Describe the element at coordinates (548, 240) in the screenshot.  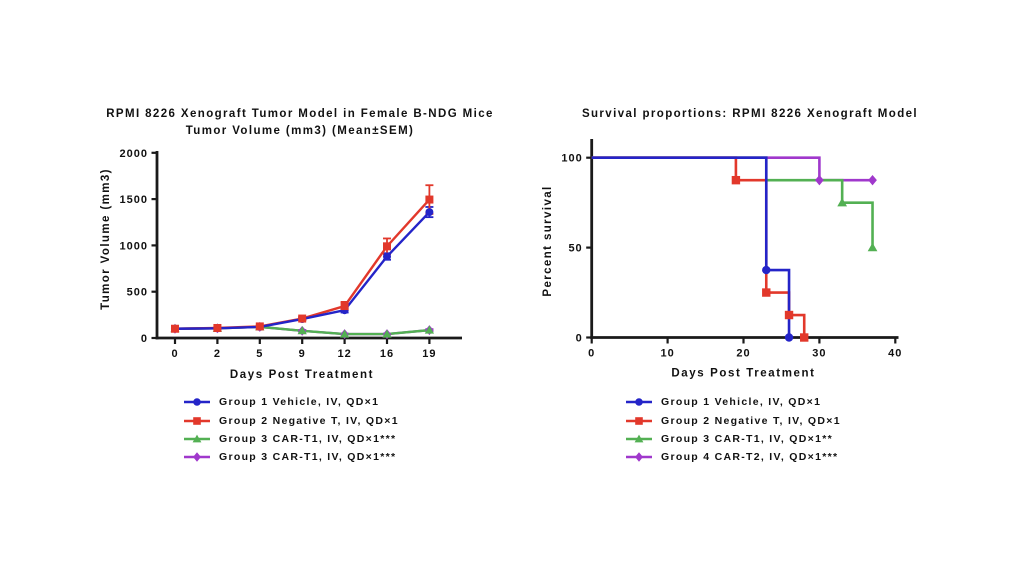
I see `y-axis-label: Percent survival` at that location.